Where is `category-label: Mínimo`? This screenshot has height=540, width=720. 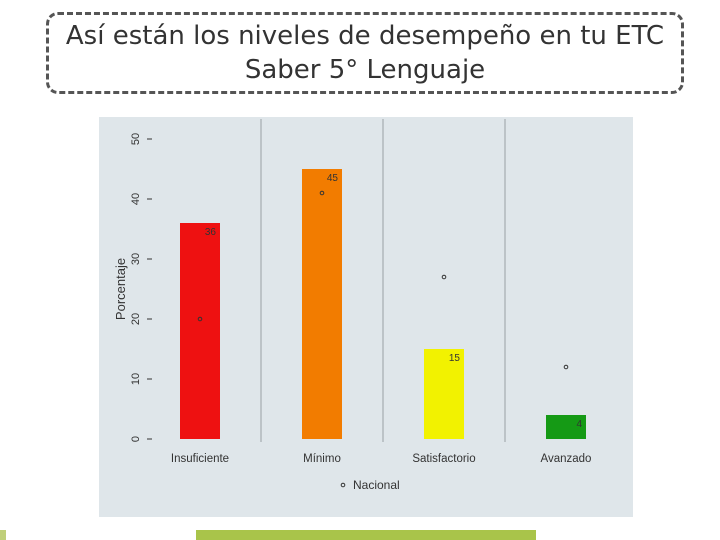
category-label: Mínimo is located at coordinates (322, 459).